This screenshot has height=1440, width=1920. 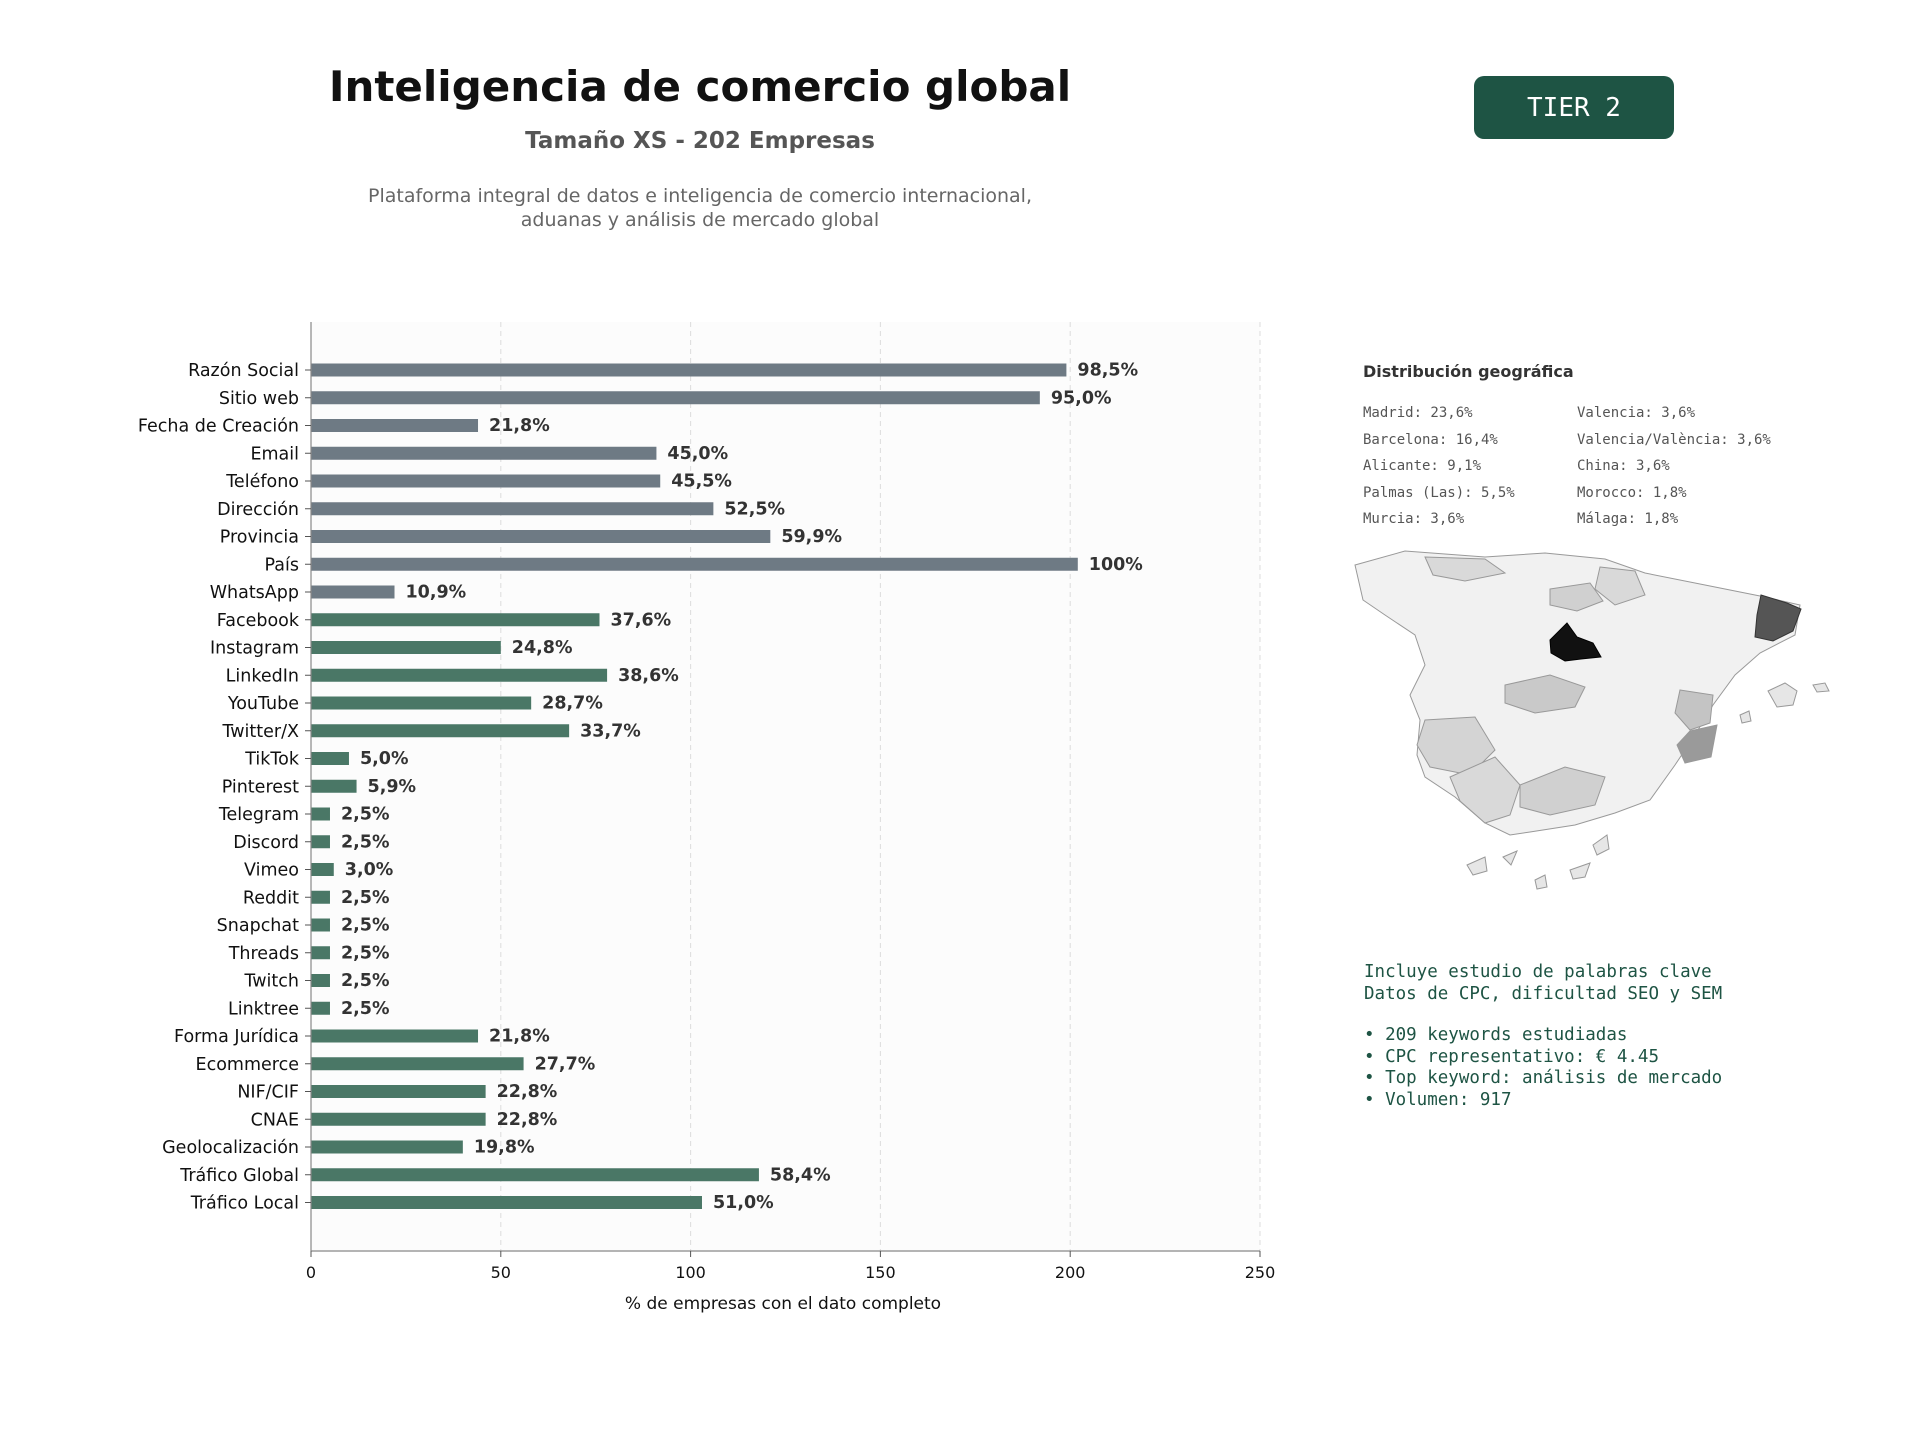 I want to click on x-tick-label: 100, so click(x=690, y=1272).